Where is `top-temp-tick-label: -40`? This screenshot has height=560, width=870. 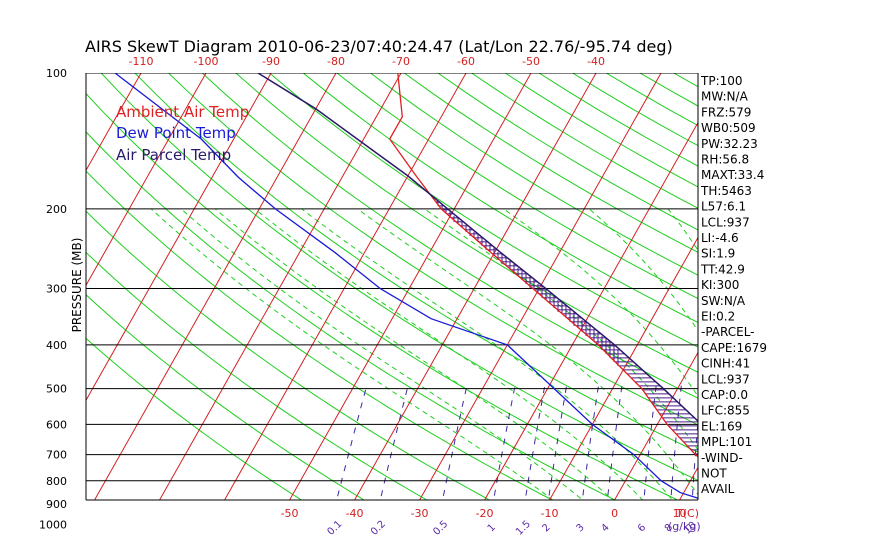
top-temp-tick-label: -40 is located at coordinates (596, 61).